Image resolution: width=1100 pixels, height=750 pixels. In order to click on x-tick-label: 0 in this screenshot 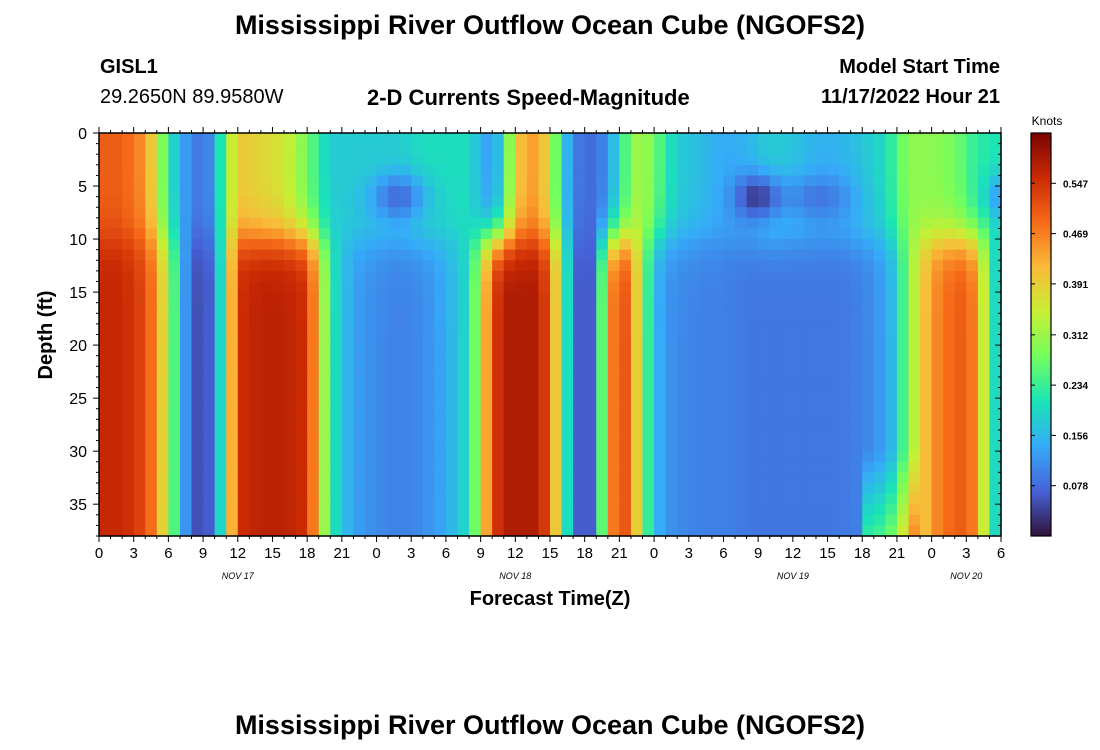, I will do `click(376, 553)`.